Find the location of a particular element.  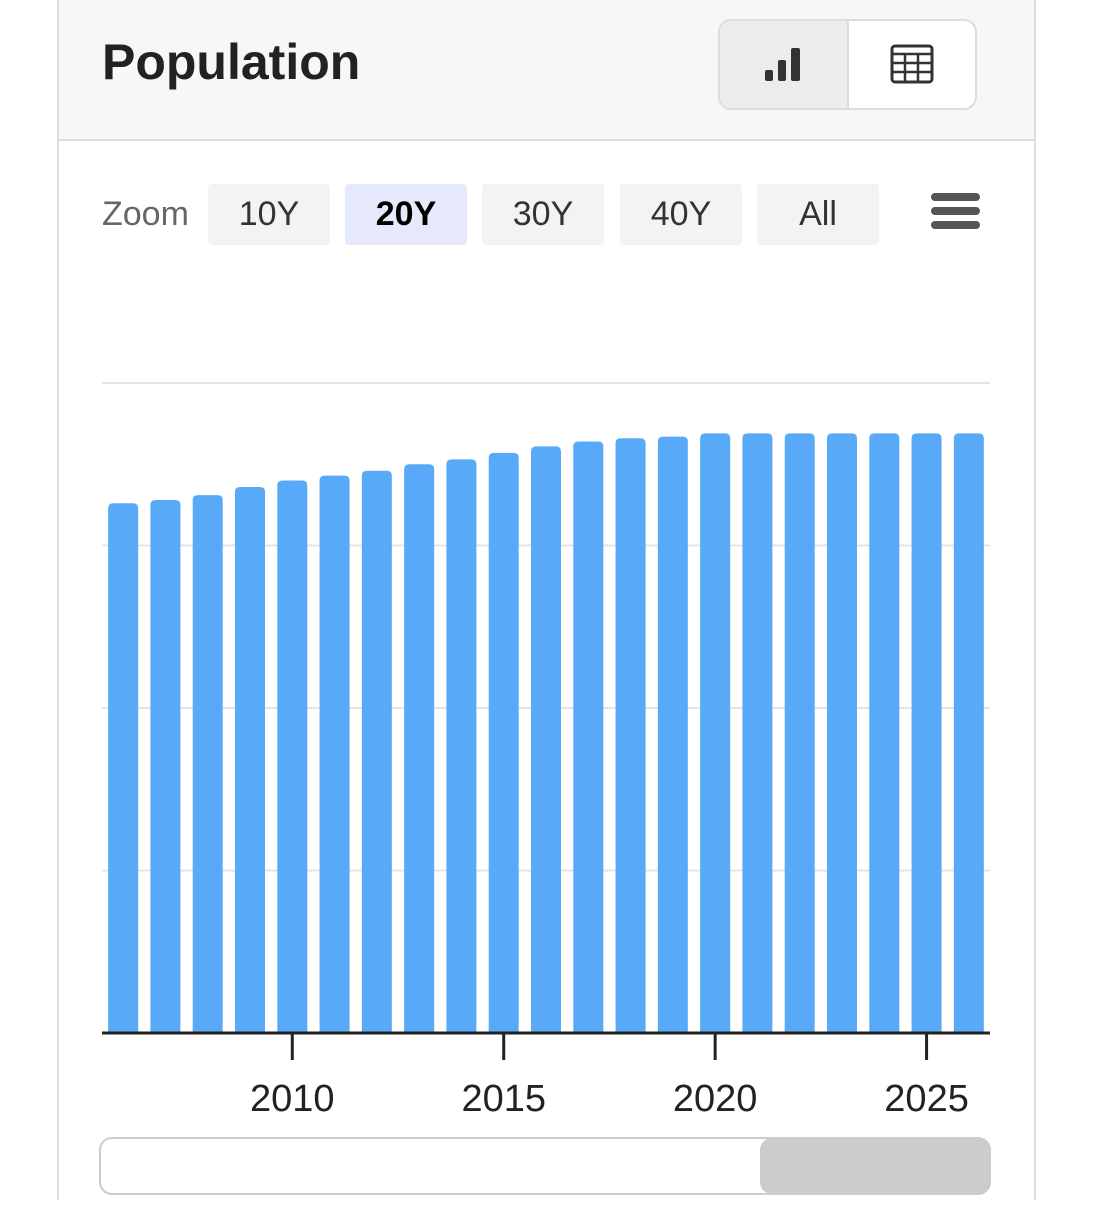

zoom-button-label: 30Y is located at coordinates (543, 214).